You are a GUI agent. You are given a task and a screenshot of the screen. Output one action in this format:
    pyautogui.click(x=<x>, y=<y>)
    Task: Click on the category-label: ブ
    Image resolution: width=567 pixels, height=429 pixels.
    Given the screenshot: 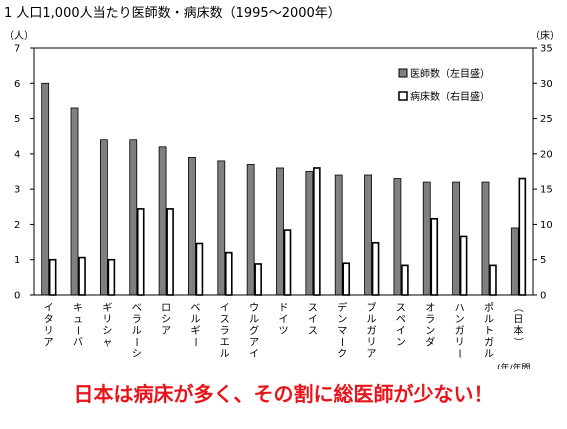 What is the action you would take?
    pyautogui.click(x=372, y=307)
    